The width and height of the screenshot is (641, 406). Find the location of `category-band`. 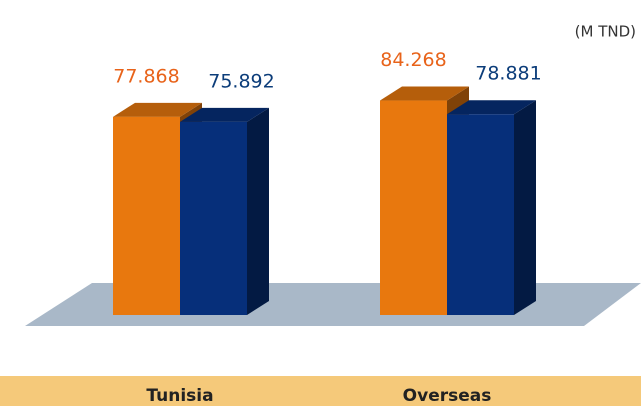

category-band is located at coordinates (320, 391).